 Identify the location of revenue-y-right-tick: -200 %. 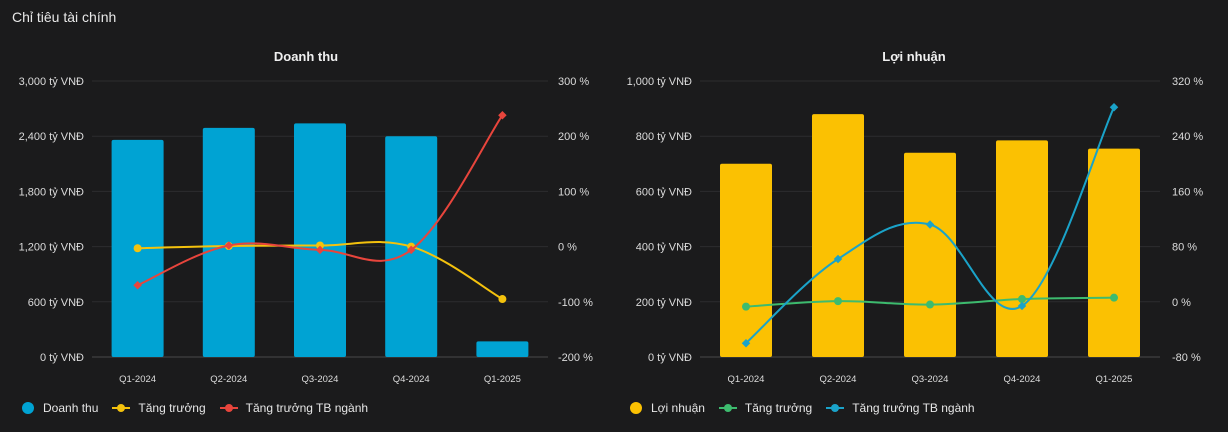
(575, 358).